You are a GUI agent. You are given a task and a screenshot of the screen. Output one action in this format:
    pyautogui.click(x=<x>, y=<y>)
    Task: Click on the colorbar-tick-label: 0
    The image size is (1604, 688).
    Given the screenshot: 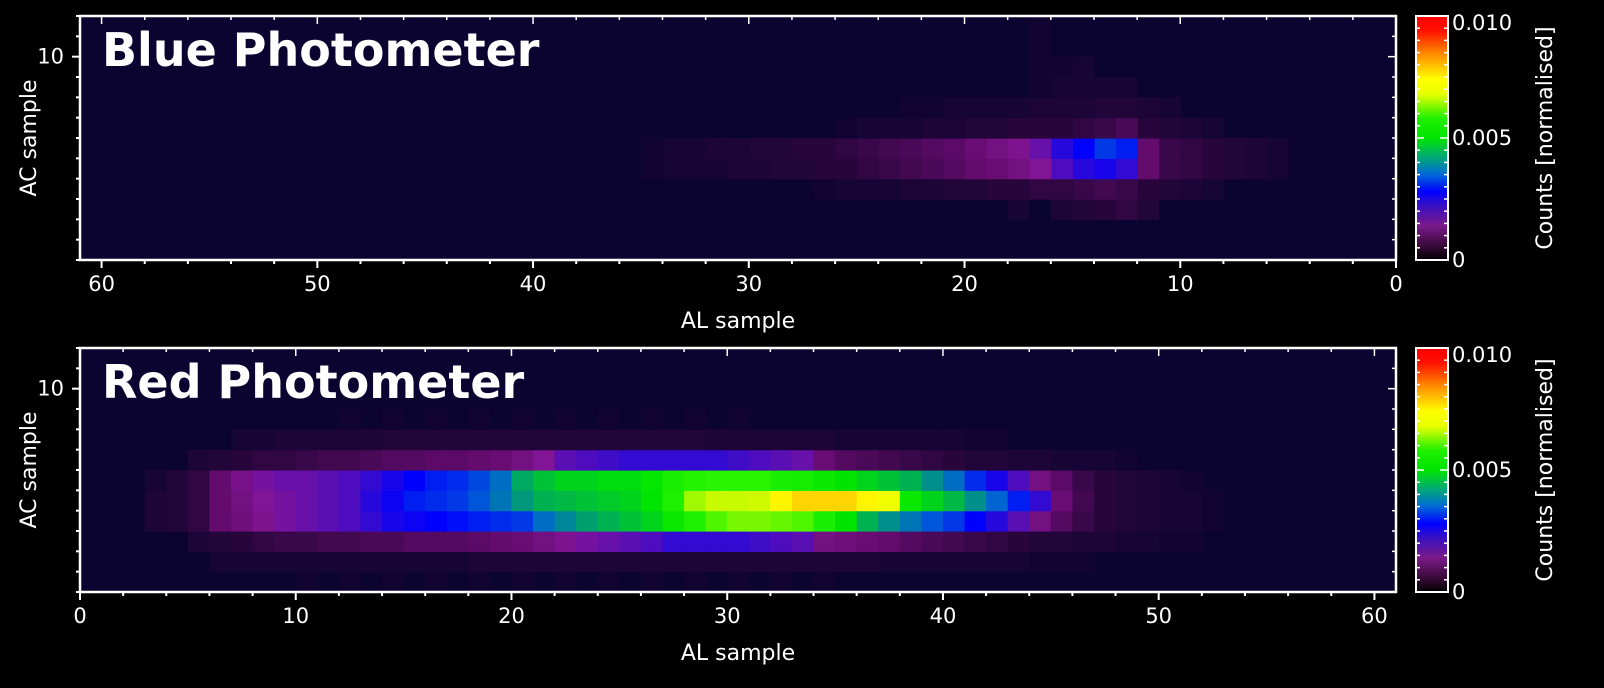 What is the action you would take?
    pyautogui.click(x=1458, y=260)
    